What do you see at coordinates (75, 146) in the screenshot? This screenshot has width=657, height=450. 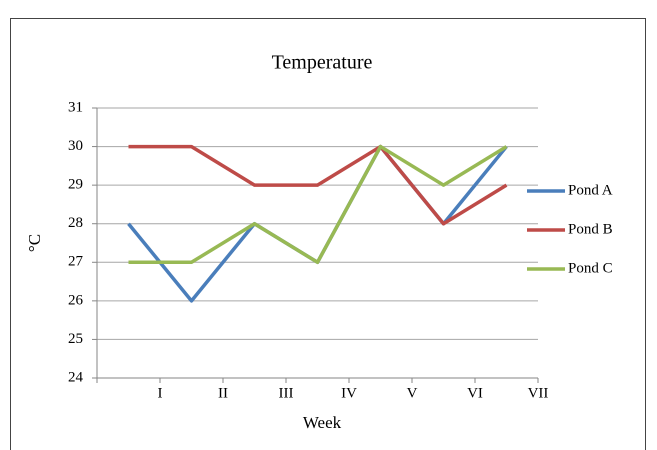 I see `y-tick-label: 30` at bounding box center [75, 146].